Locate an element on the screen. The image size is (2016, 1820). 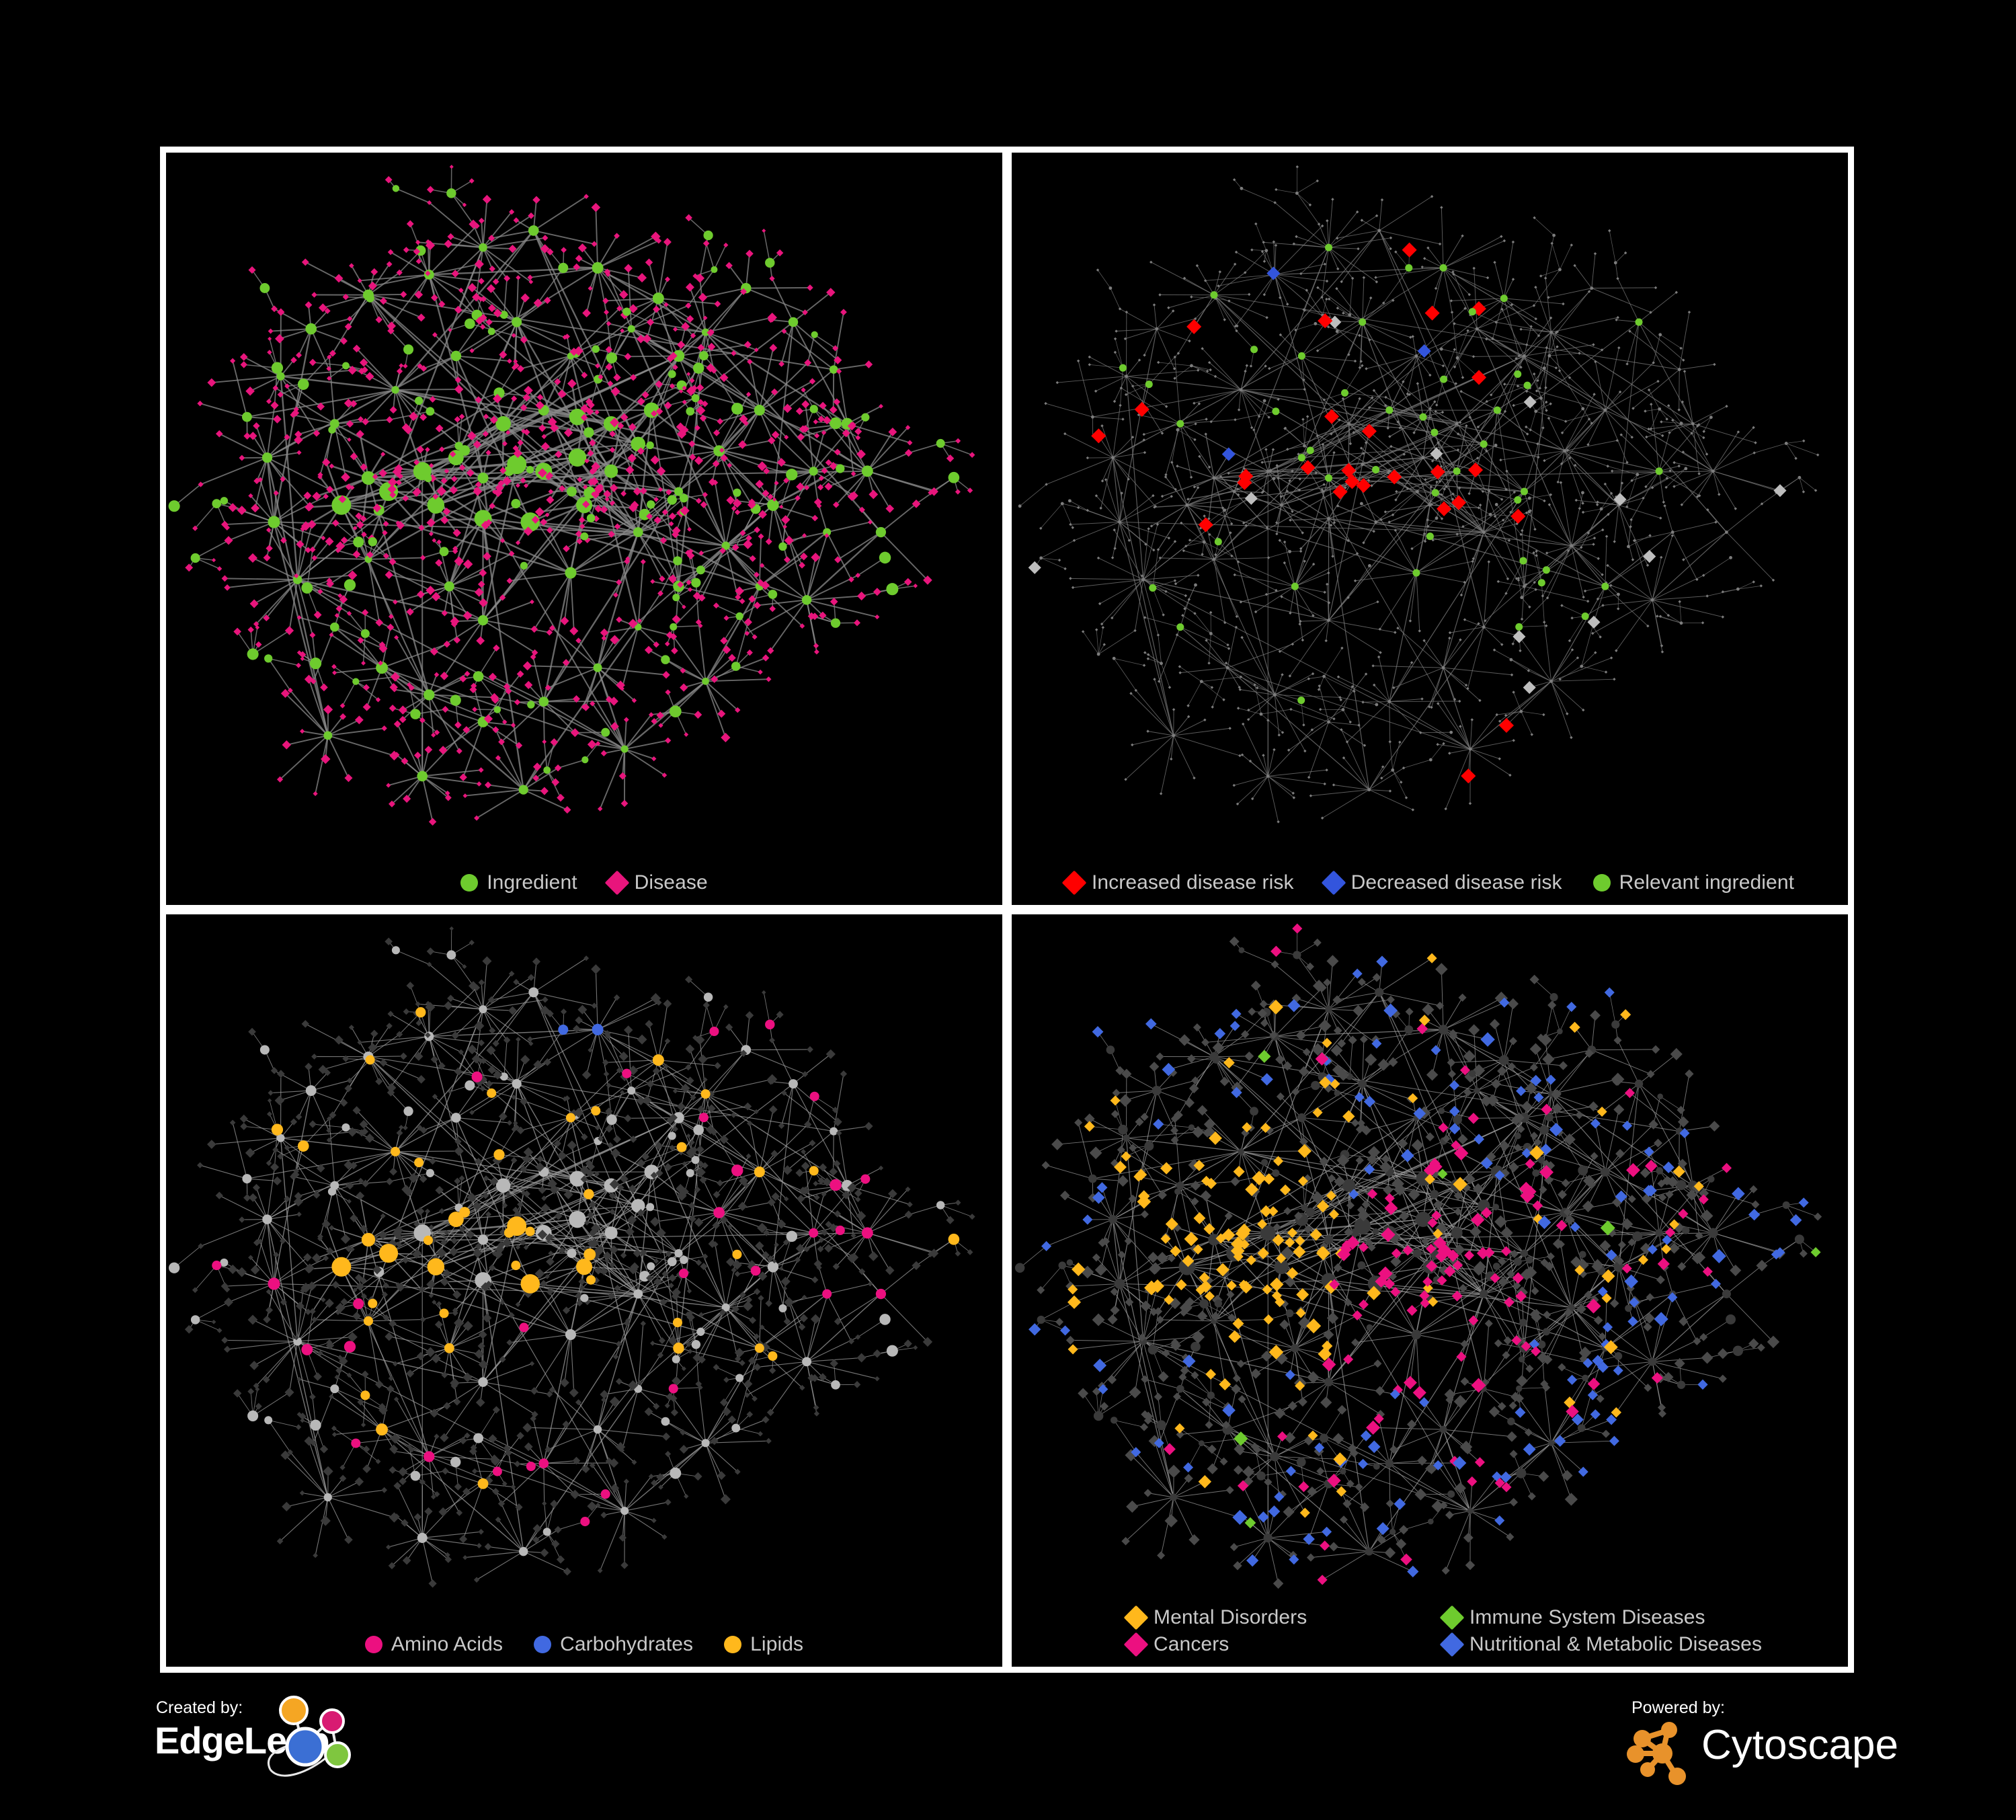
legend-item: Disease is located at coordinates (656, 883).